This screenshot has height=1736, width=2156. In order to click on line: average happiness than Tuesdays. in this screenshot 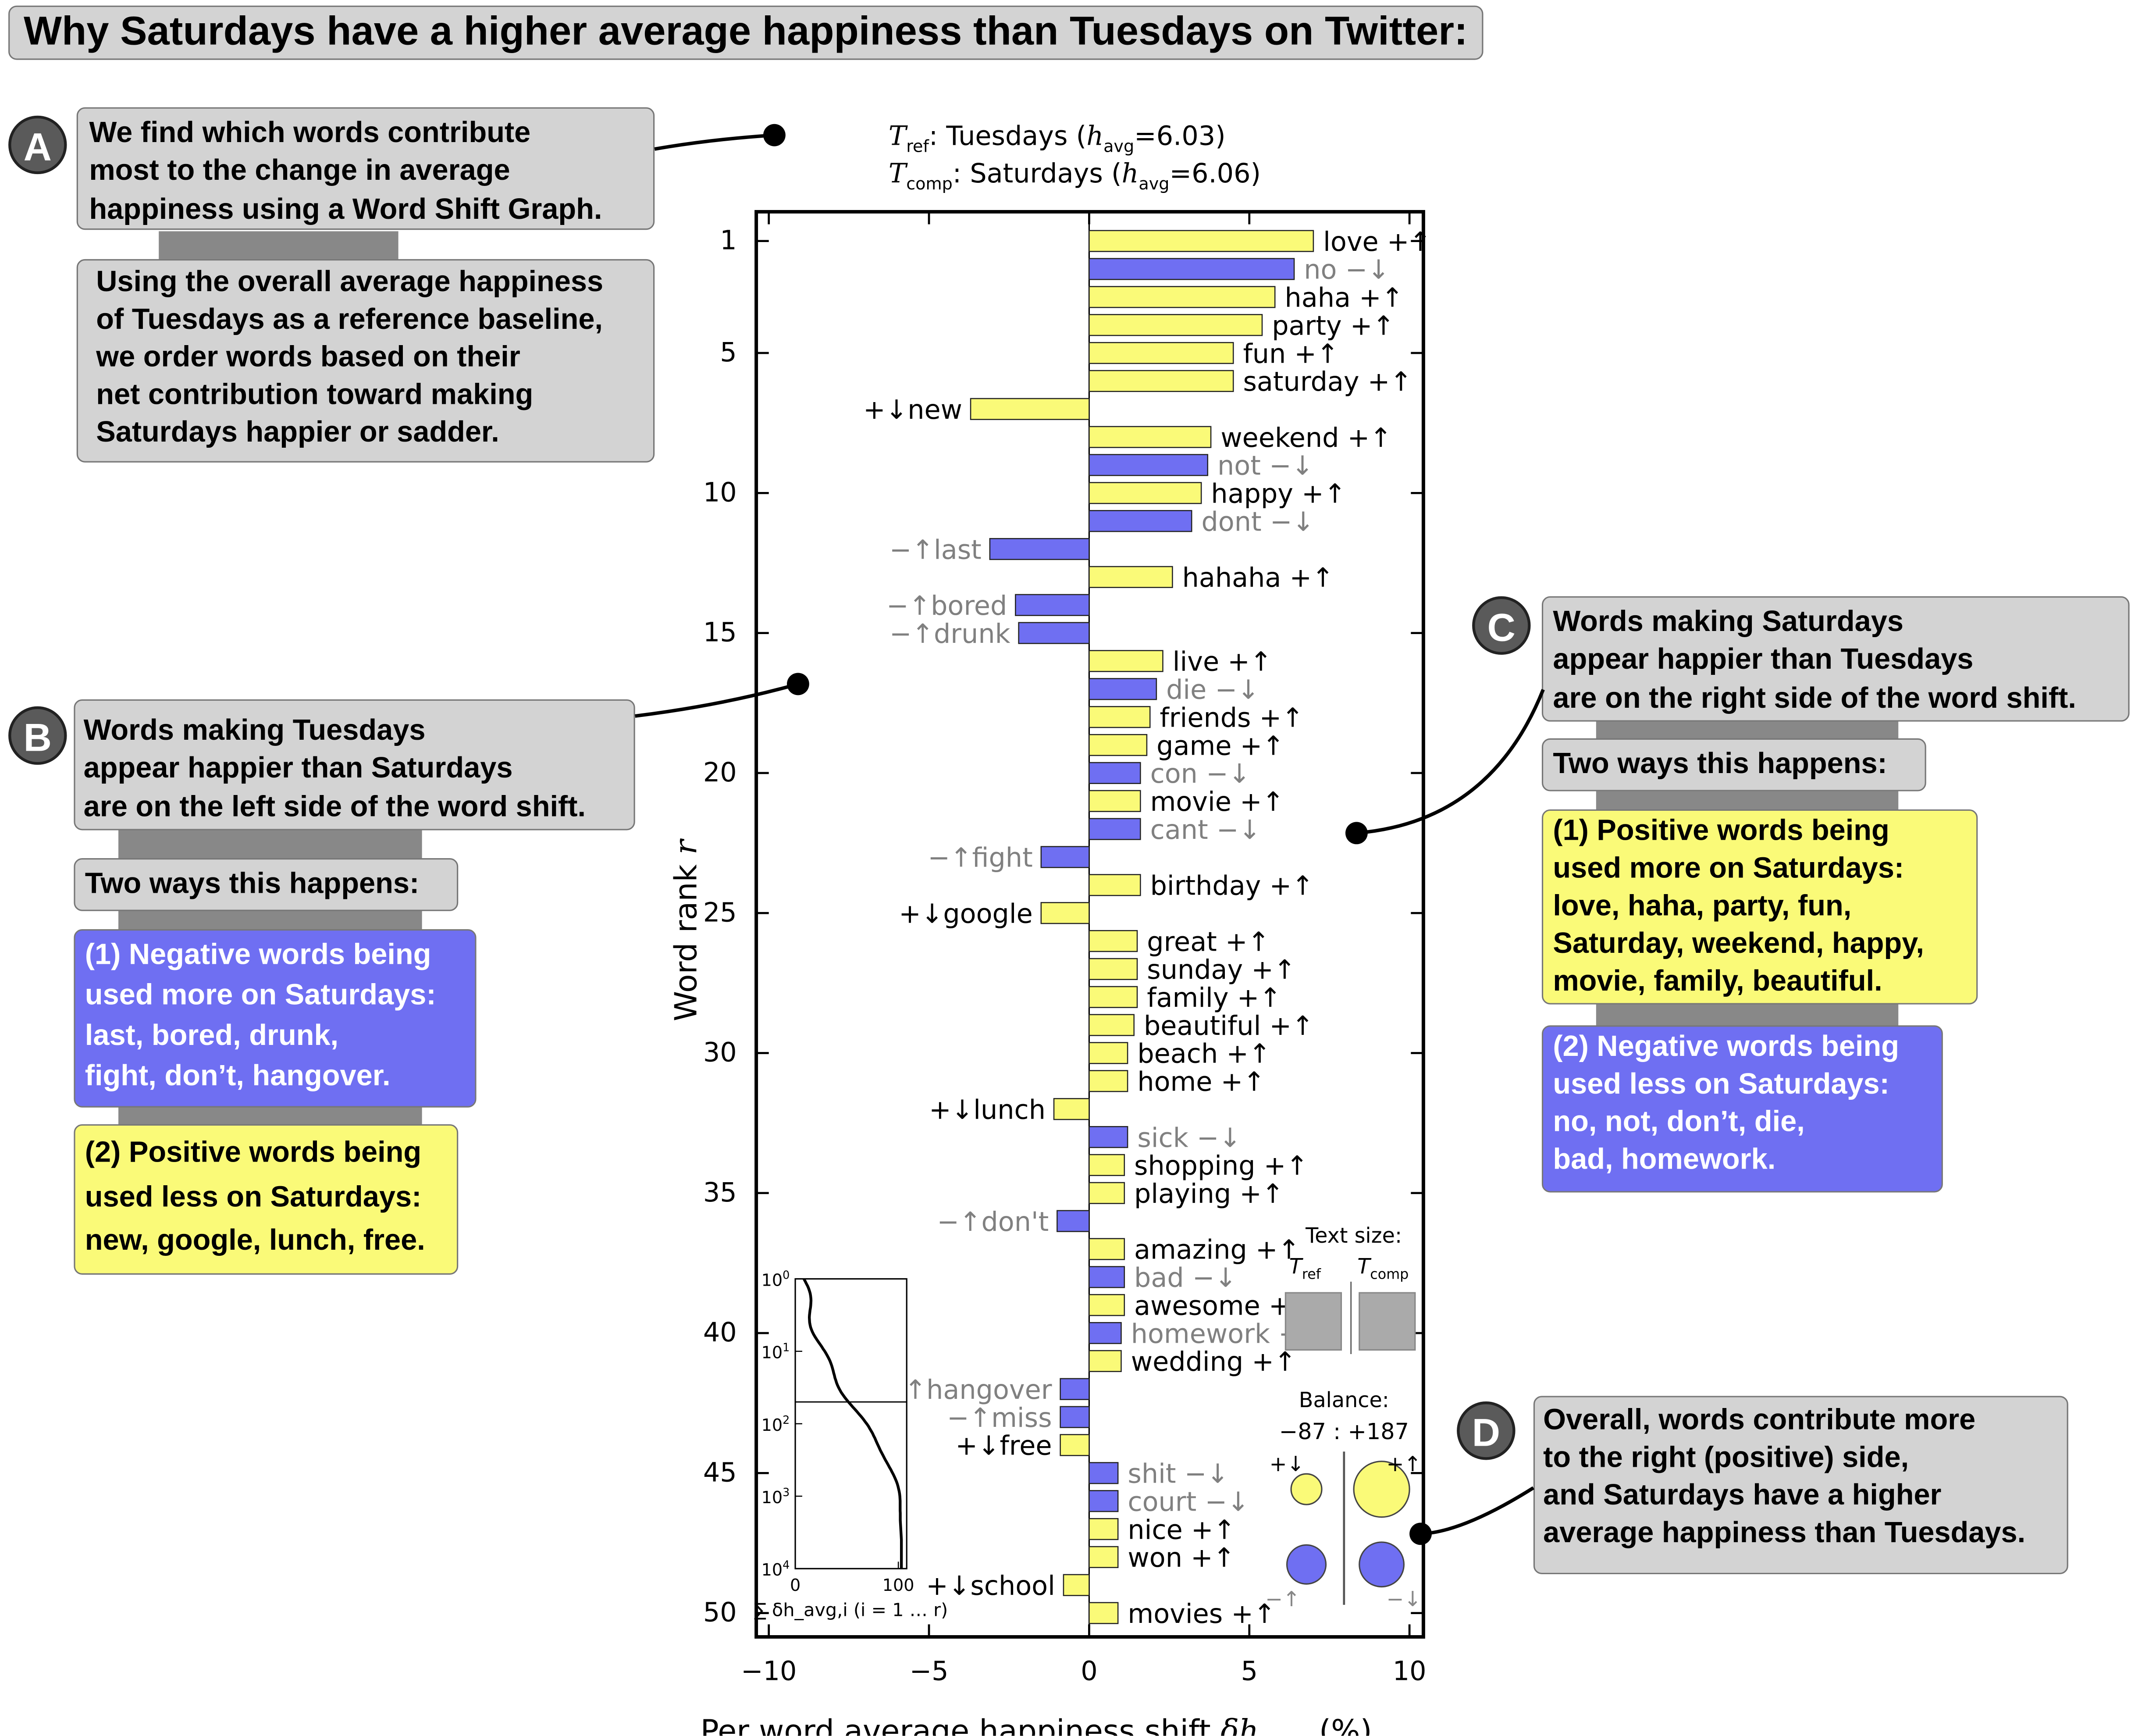, I will do `click(1784, 1532)`.